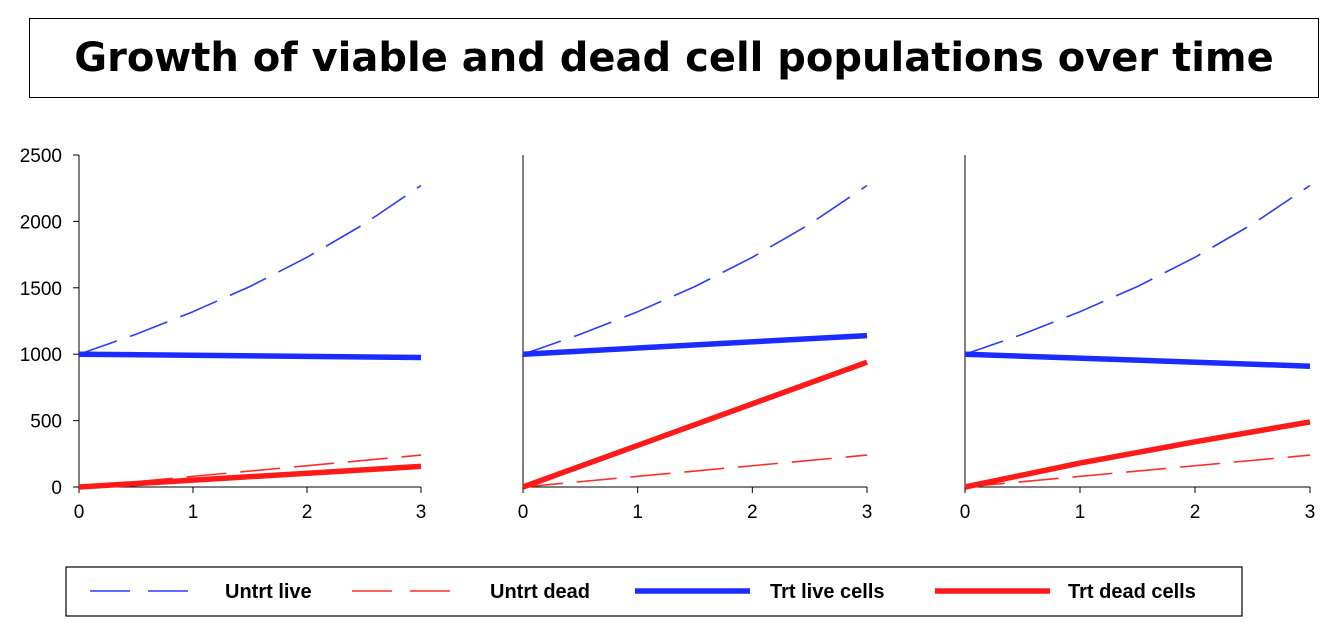 The image size is (1337, 630). Describe the element at coordinates (1132, 592) in the screenshot. I see `legend-label: Trt dead cells` at that location.